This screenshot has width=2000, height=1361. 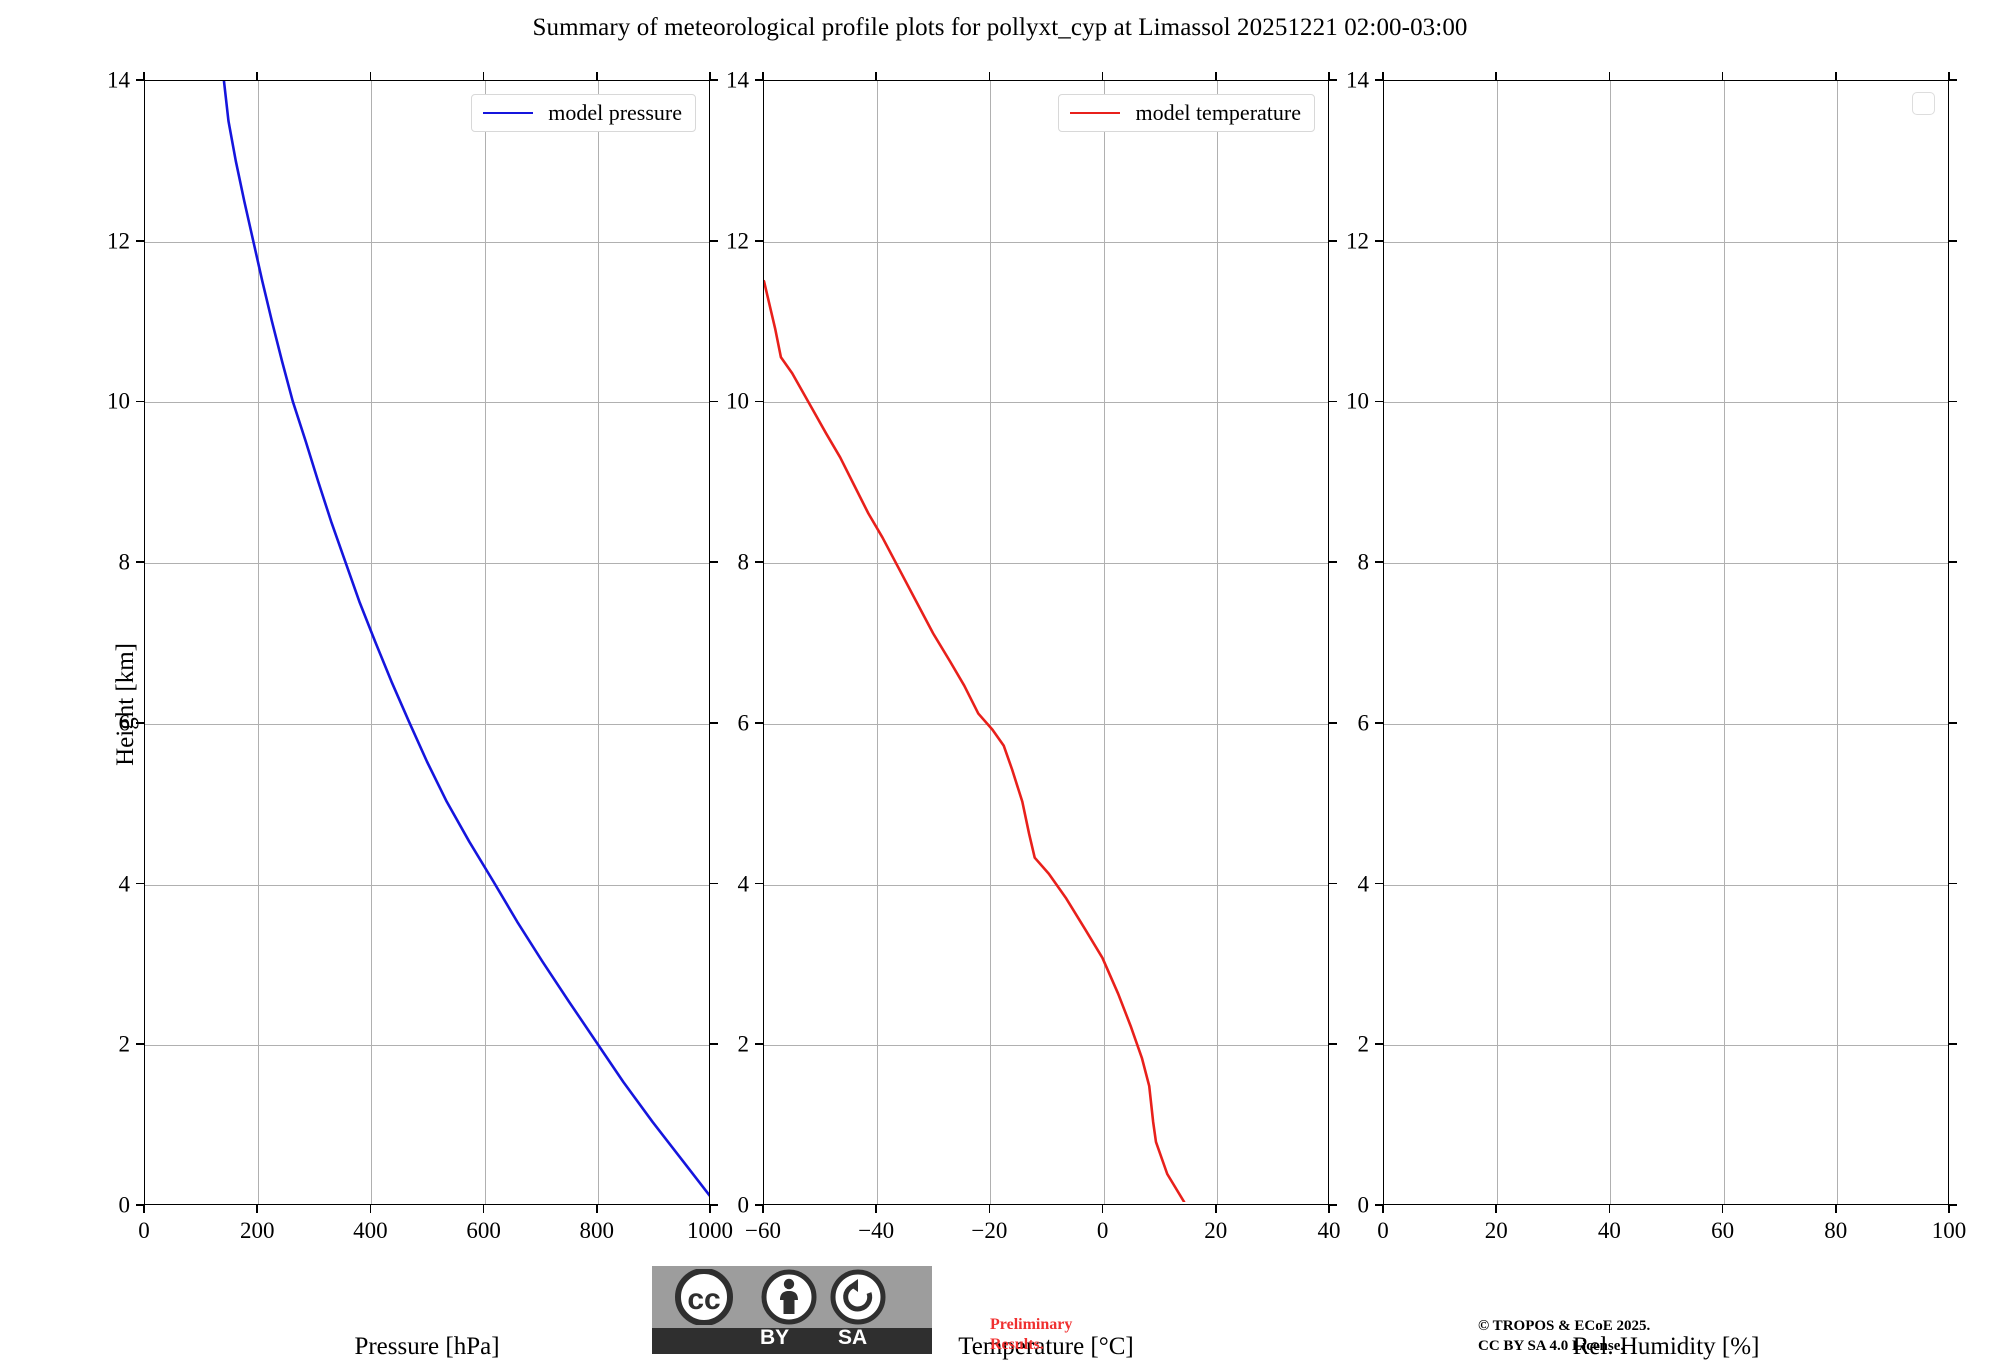 What do you see at coordinates (1564, 1326) in the screenshot?
I see `copyright-line-1: © TROPOS & ECoE 2025.` at bounding box center [1564, 1326].